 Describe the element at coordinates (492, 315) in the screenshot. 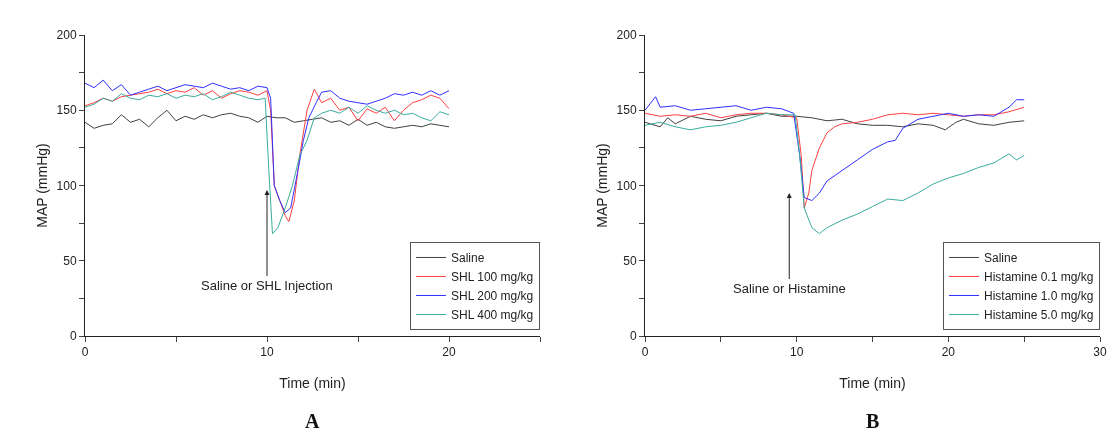

I see `legend-label: SHL 400 mg/kg` at that location.